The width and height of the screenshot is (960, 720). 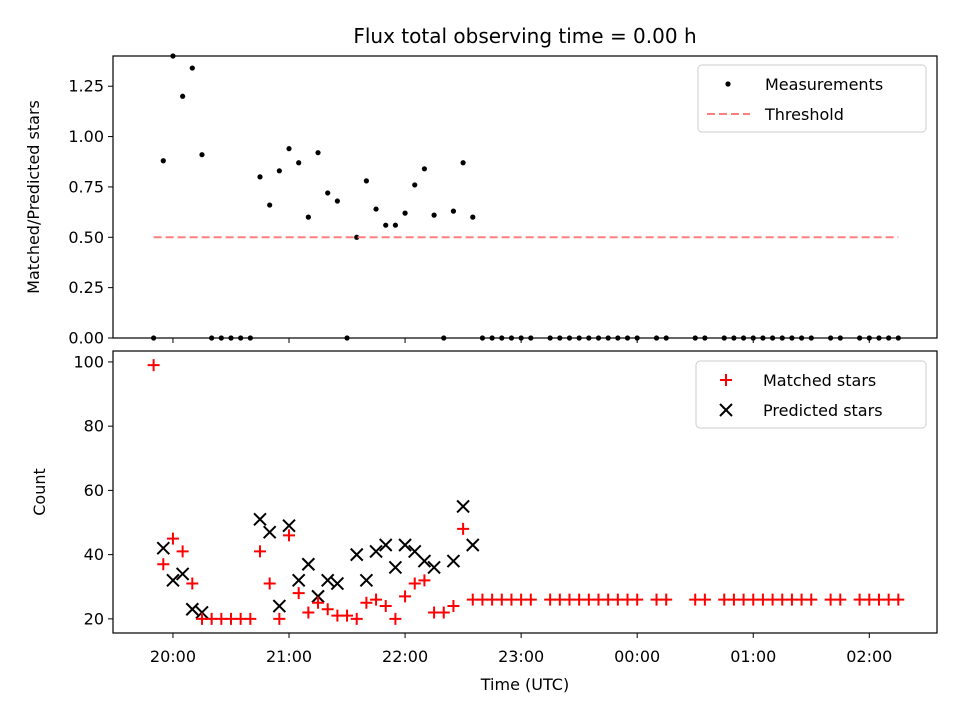 I want to click on bottom-legend-box, so click(x=811, y=394).